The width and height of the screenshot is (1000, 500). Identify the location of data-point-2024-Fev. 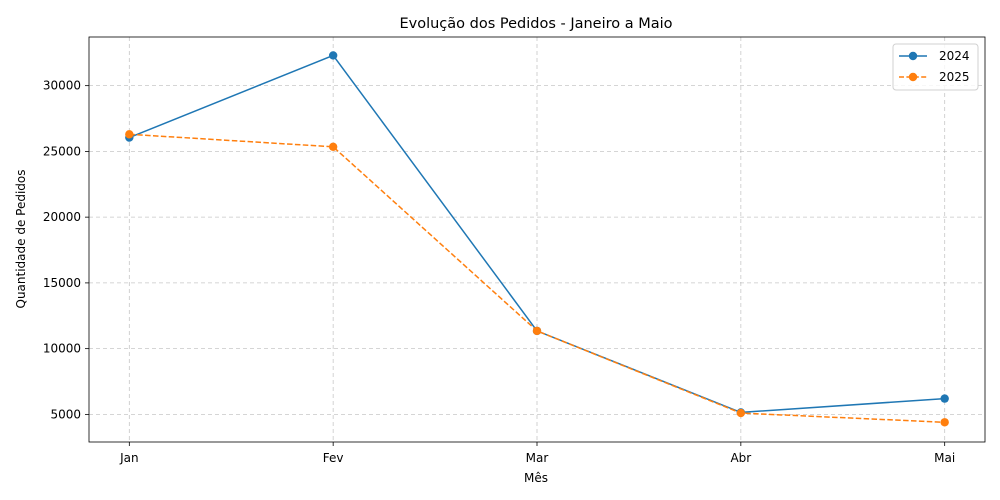
(333, 55).